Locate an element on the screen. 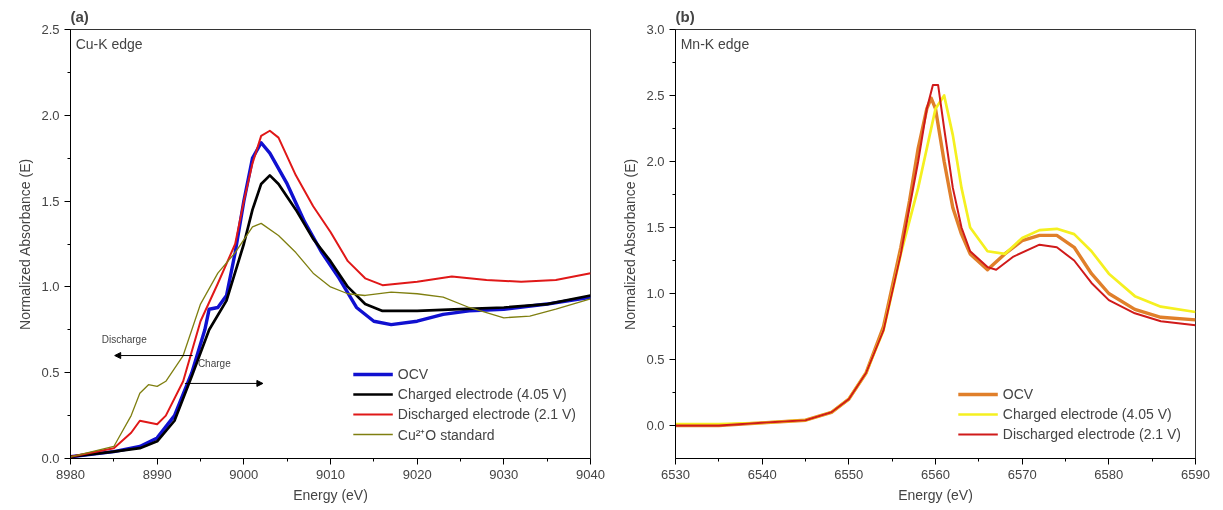 The width and height of the screenshot is (1223, 510). x-tick-label: 9000 is located at coordinates (244, 474).